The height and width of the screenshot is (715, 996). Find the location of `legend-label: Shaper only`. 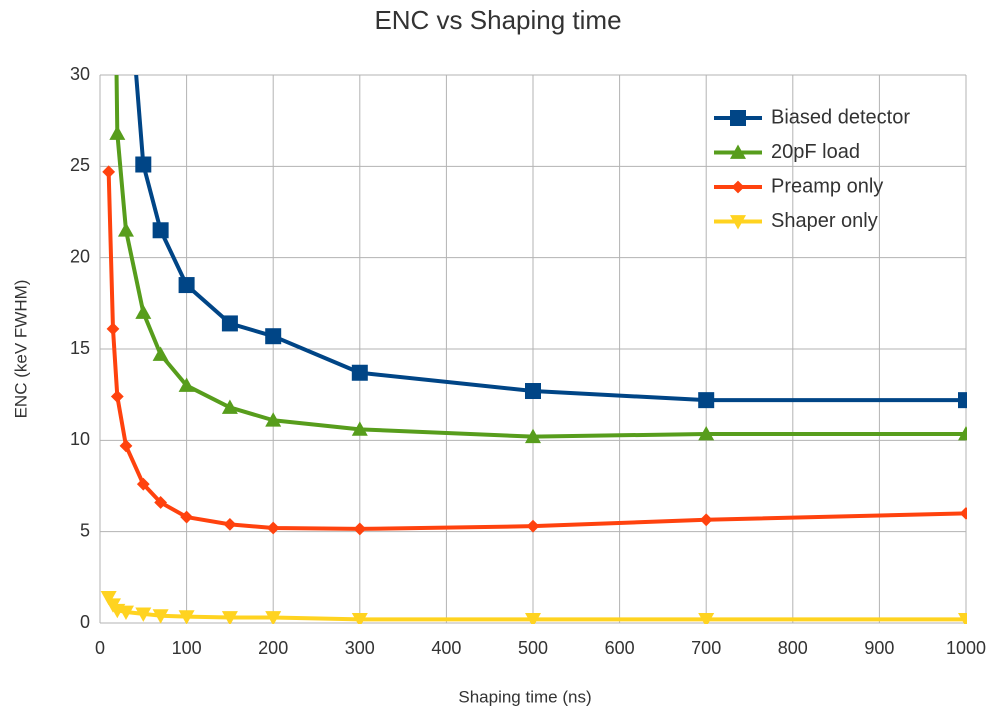

legend-label: Shaper only is located at coordinates (824, 221).